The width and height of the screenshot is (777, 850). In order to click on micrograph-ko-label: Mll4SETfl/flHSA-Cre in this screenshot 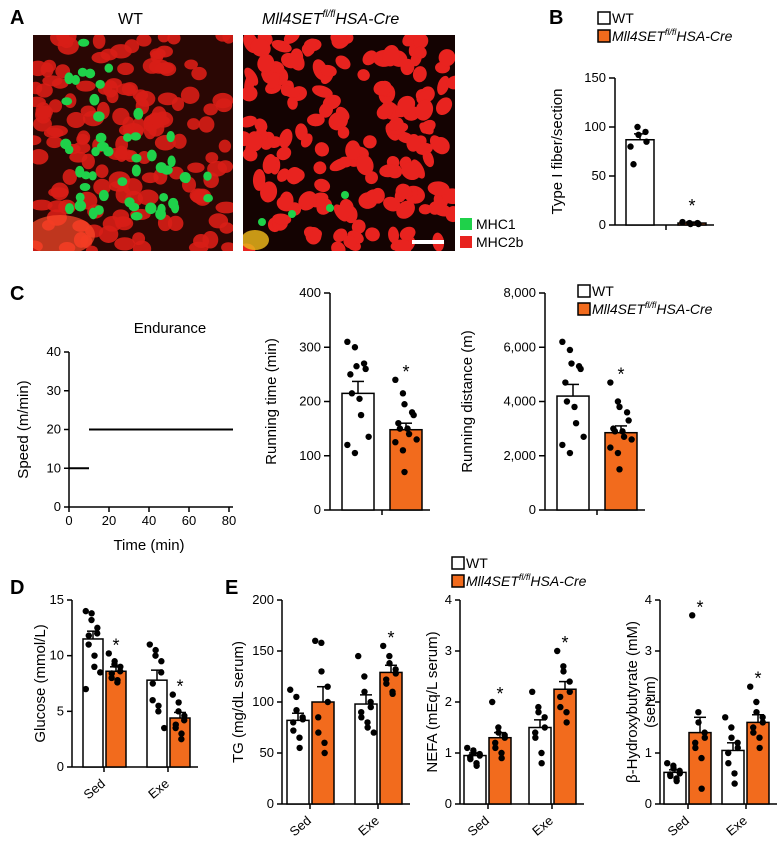, I will do `click(330, 18)`.